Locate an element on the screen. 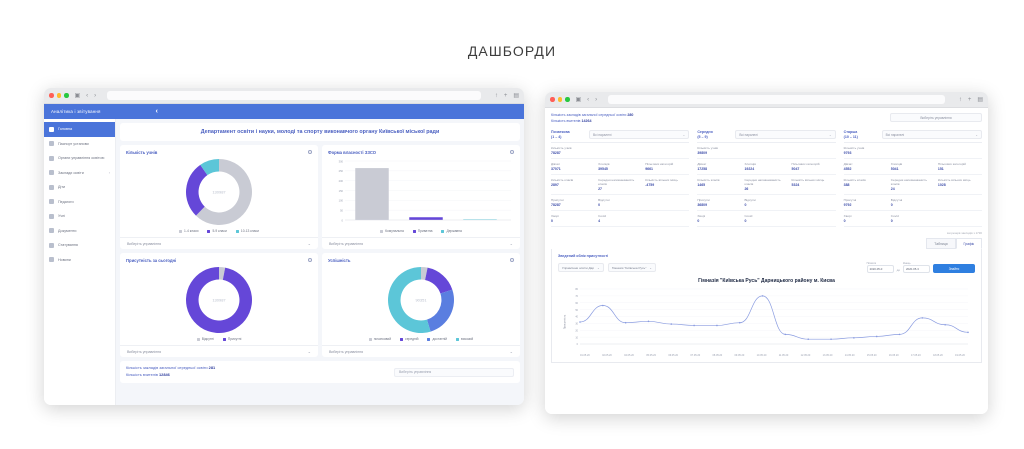  legend-item-3: Державна is located at coordinates (451, 231).